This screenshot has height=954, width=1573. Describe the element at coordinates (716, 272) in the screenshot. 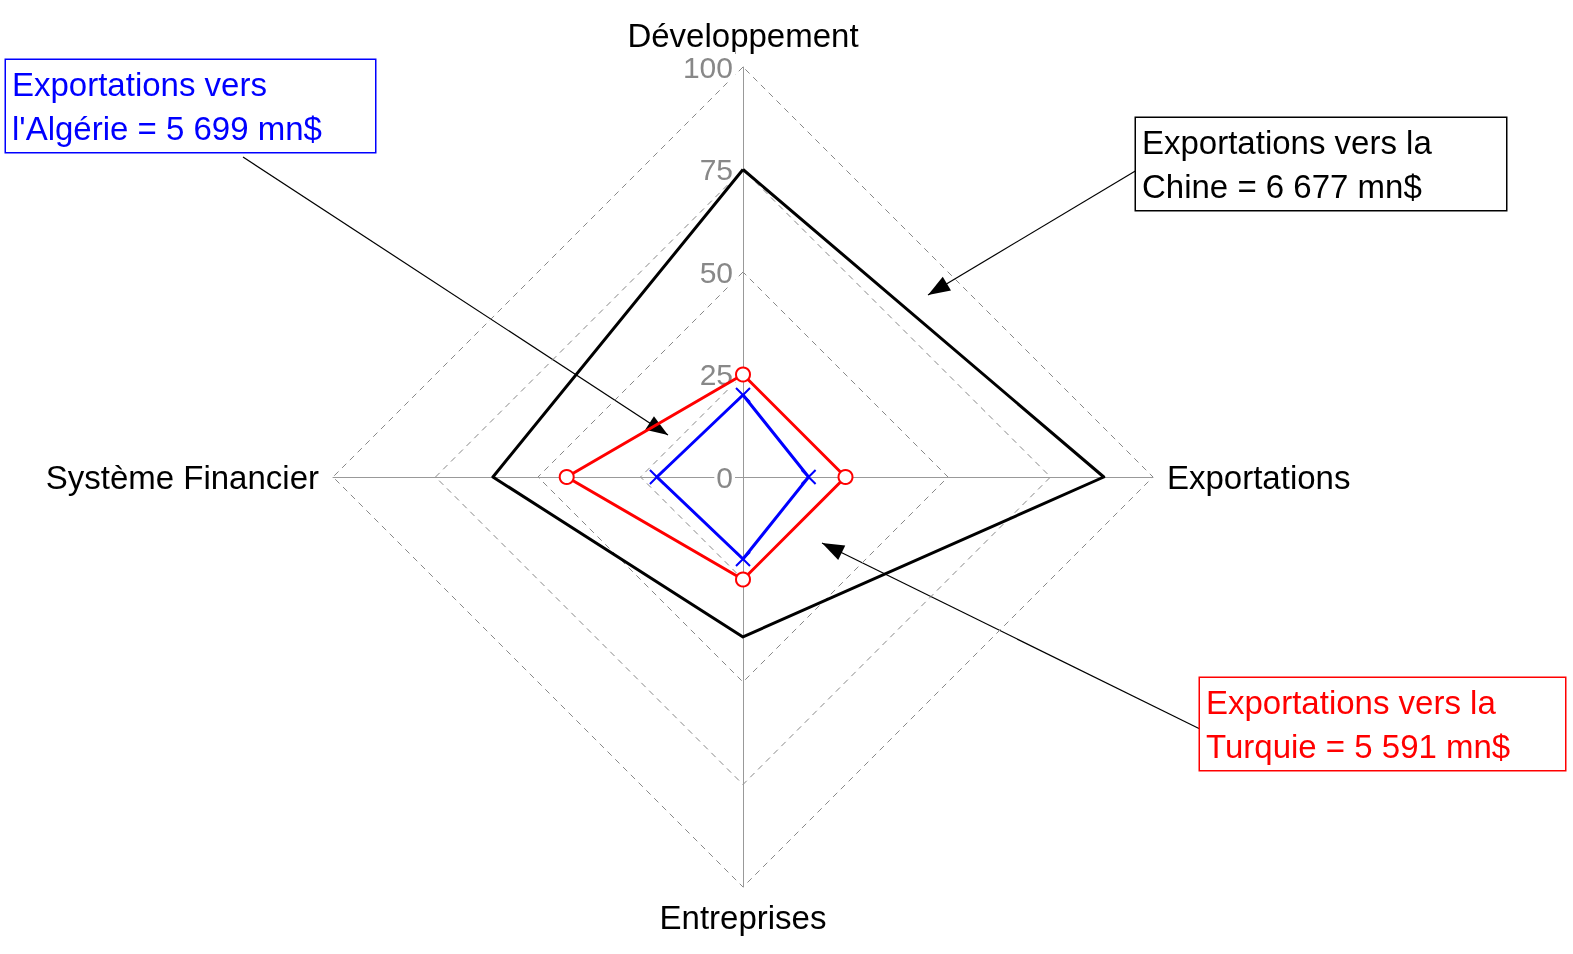

I see `y-tick-label: 50` at that location.